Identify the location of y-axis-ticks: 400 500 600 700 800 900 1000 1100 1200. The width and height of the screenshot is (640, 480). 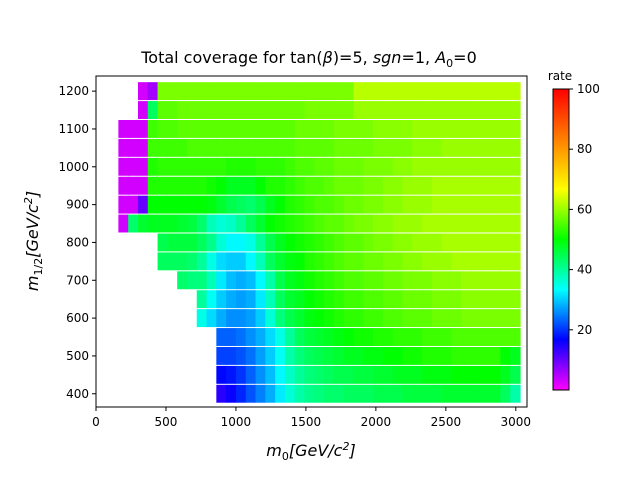
(77, 242).